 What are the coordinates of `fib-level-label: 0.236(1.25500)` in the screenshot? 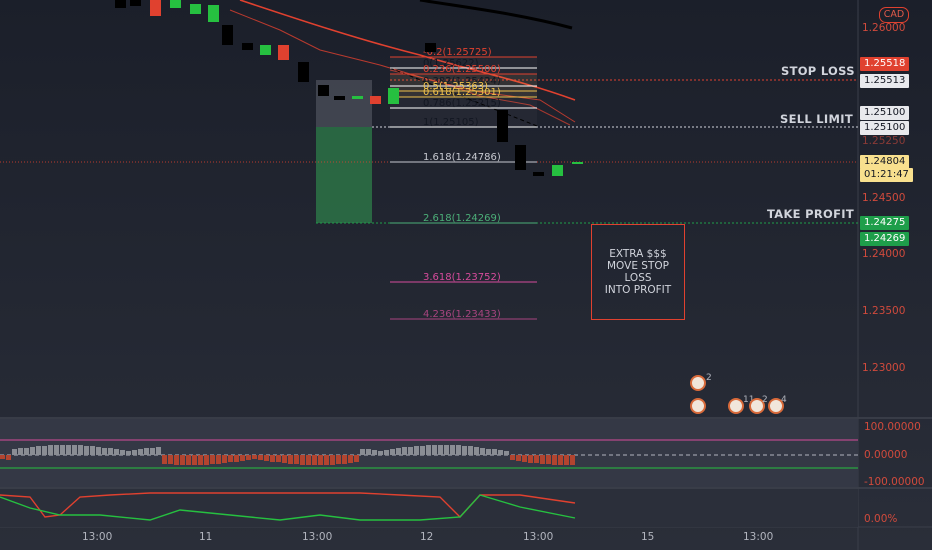 It's located at (462, 69).